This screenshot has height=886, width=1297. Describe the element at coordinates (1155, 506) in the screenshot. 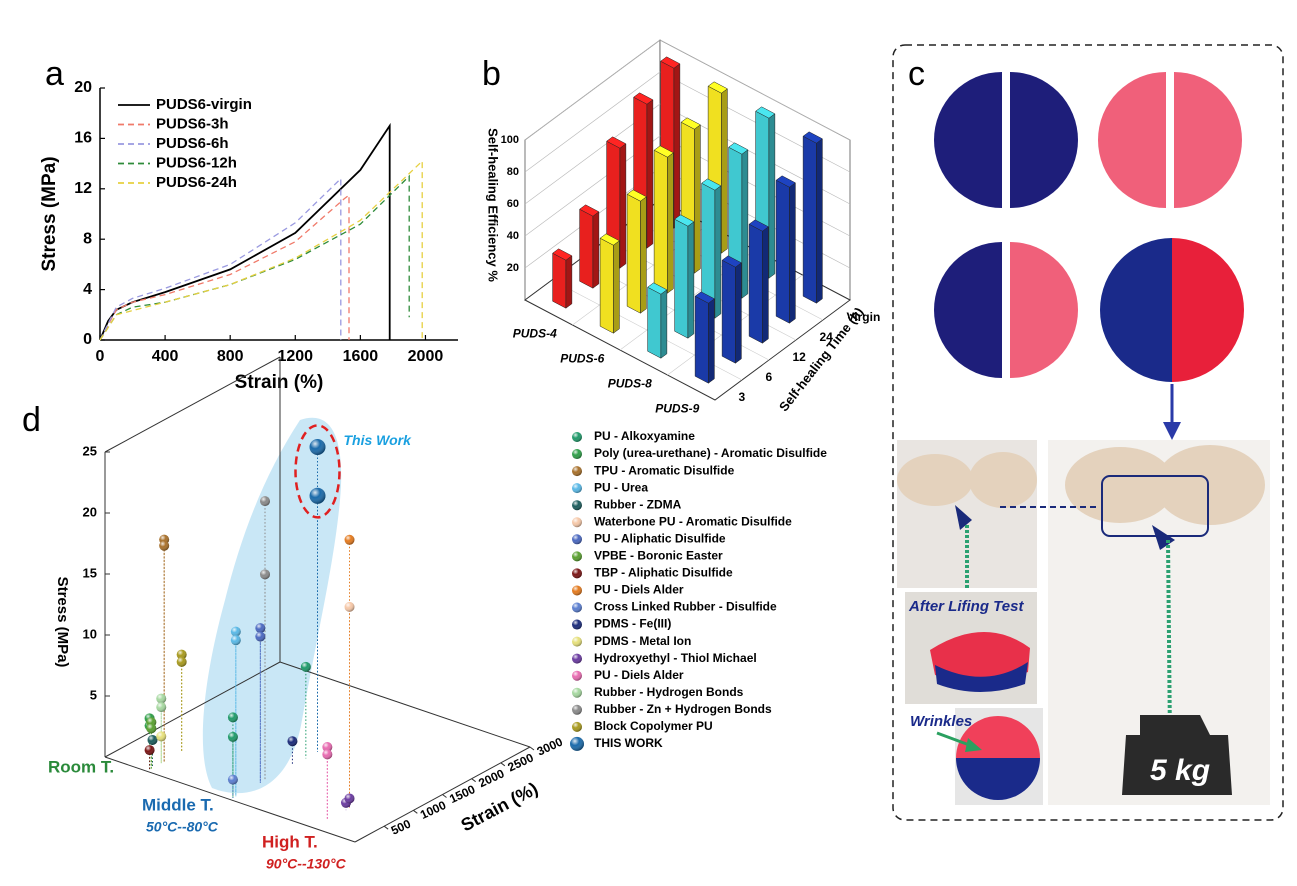

I see `highlight-box` at that location.